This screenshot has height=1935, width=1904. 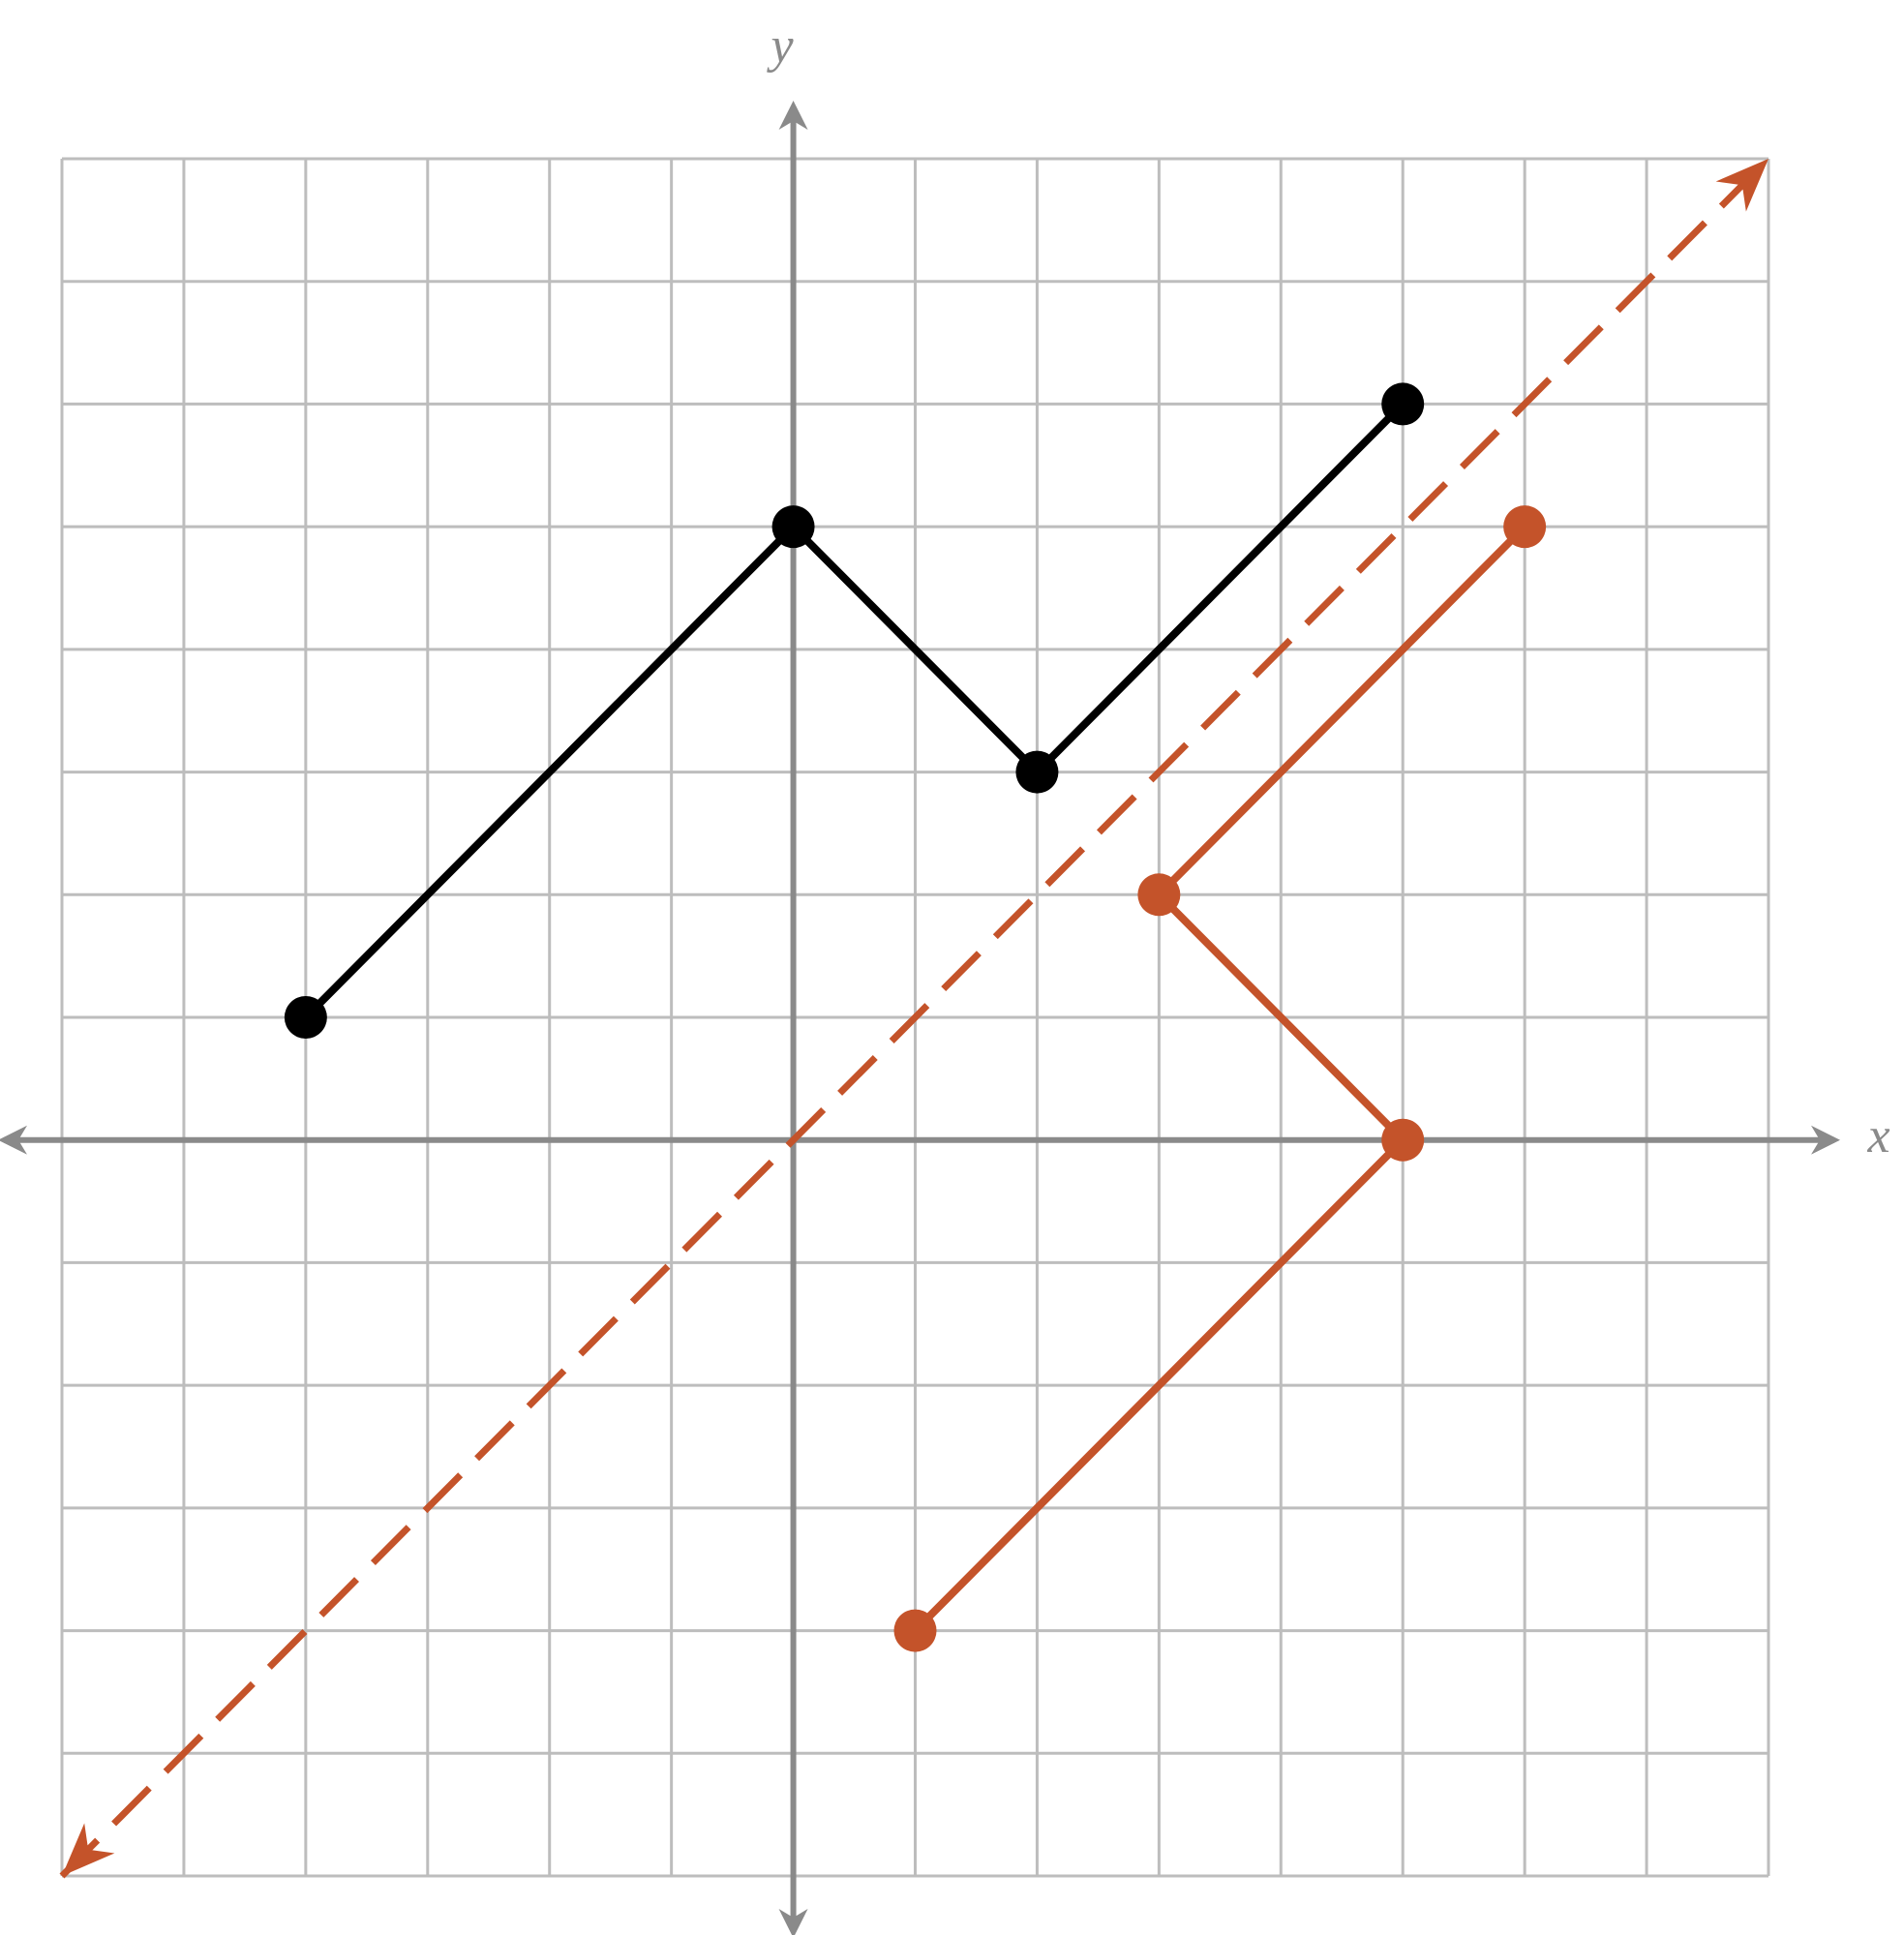 I want to click on x-axis-label: x, so click(x=1878, y=1136).